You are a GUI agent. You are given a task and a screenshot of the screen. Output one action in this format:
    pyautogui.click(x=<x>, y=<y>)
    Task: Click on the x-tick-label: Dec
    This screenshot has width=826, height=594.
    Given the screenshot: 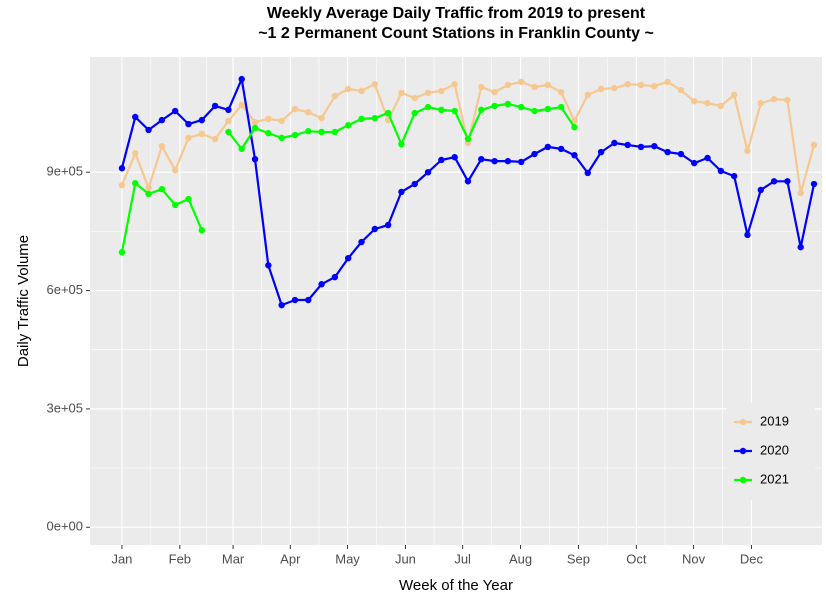 What is the action you would take?
    pyautogui.click(x=752, y=558)
    